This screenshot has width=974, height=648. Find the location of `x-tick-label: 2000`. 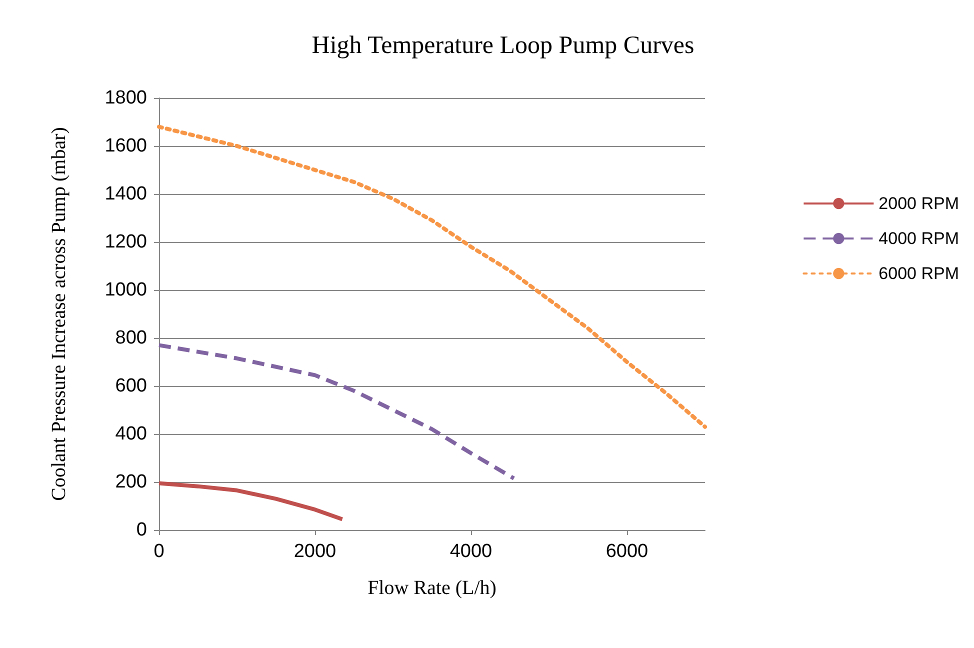

x-tick-label: 2000 is located at coordinates (315, 551).